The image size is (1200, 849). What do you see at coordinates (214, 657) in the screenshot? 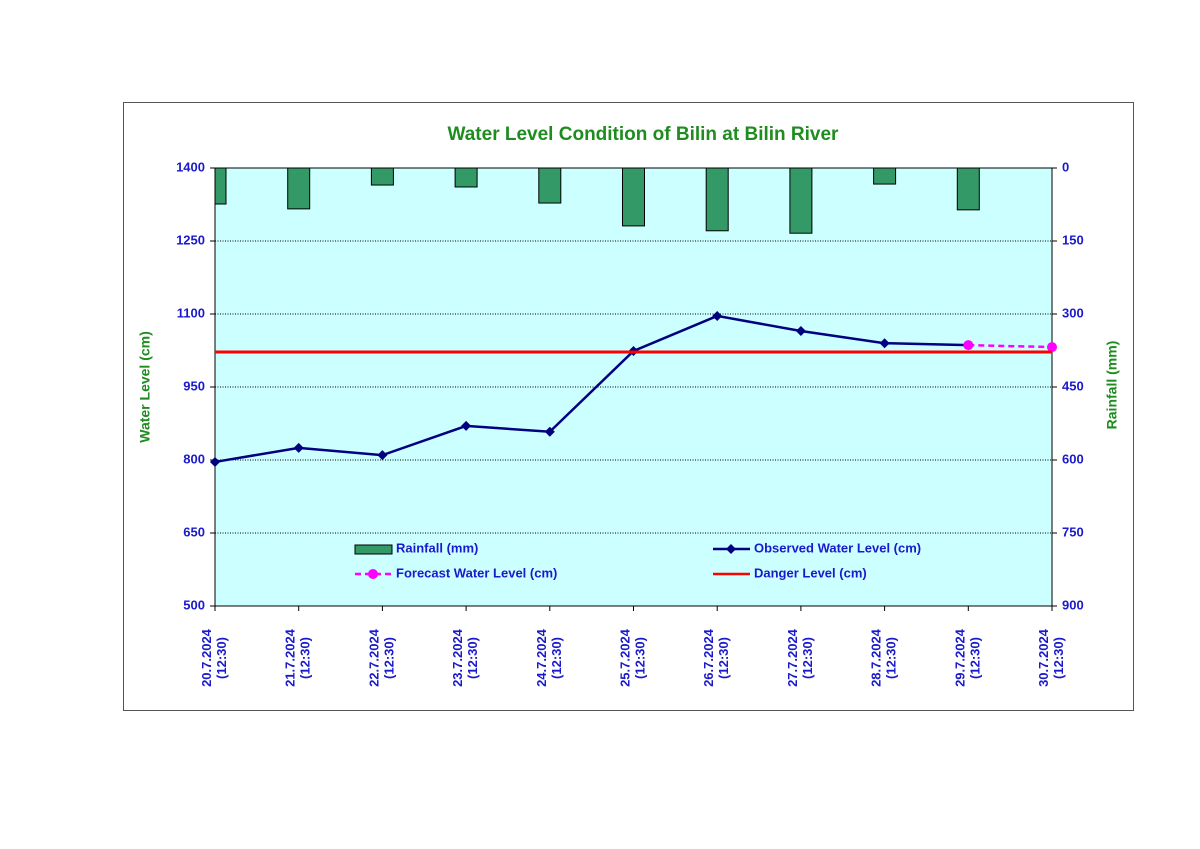
I see `x-tick-label: 20.7.2024(12:30)` at bounding box center [214, 657].